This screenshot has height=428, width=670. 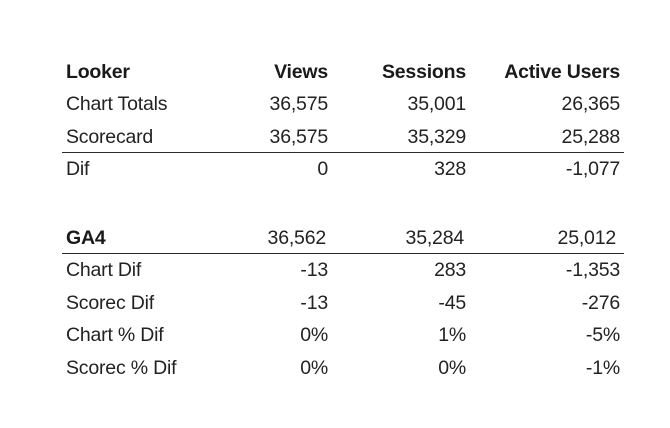 What do you see at coordinates (592, 270) in the screenshot?
I see `active-users-value: -1,353` at bounding box center [592, 270].